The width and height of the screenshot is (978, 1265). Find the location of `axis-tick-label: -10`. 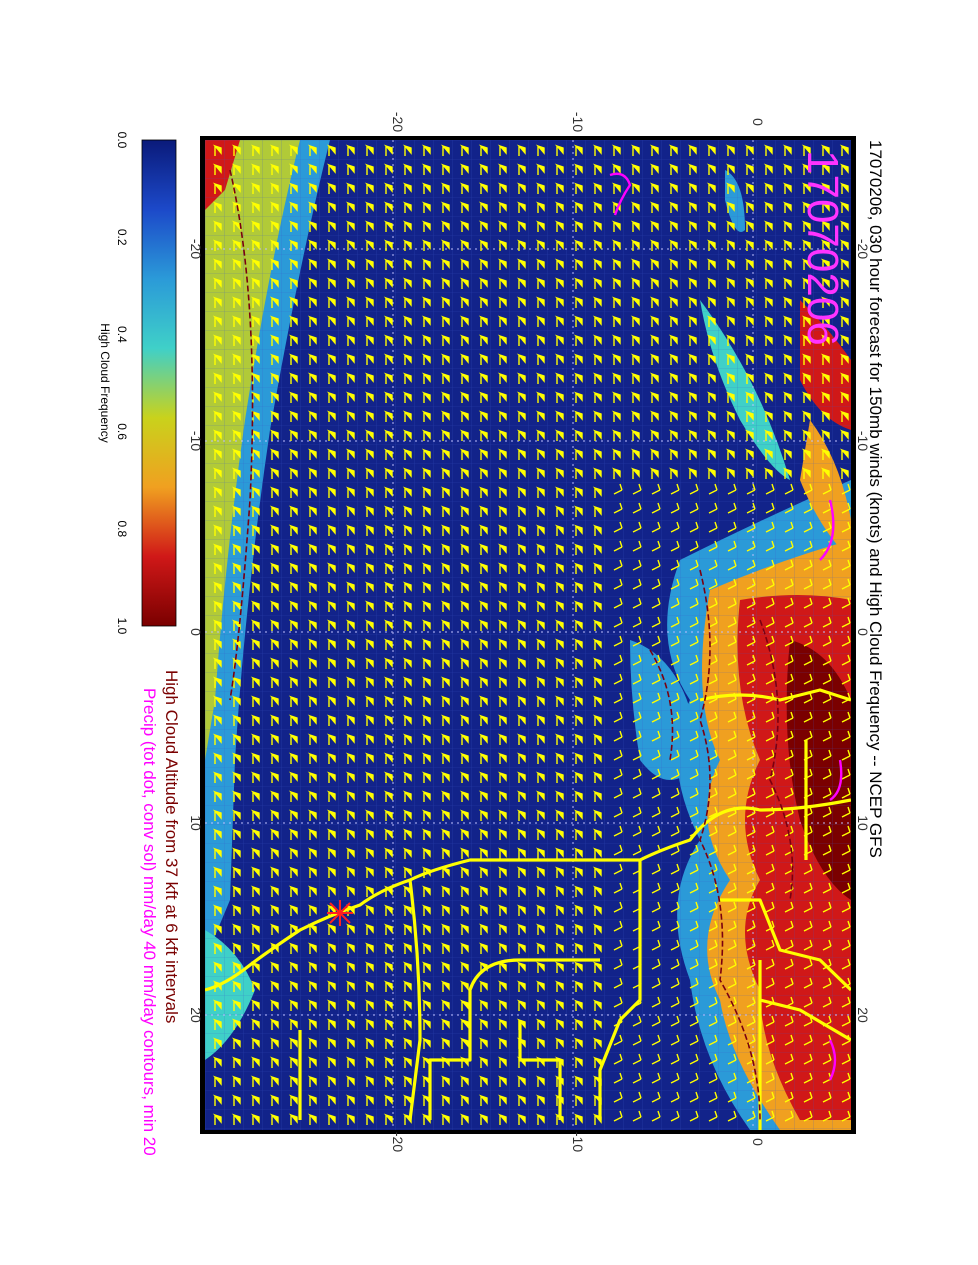

axis-tick-label: -10 is located at coordinates (578, 1142).